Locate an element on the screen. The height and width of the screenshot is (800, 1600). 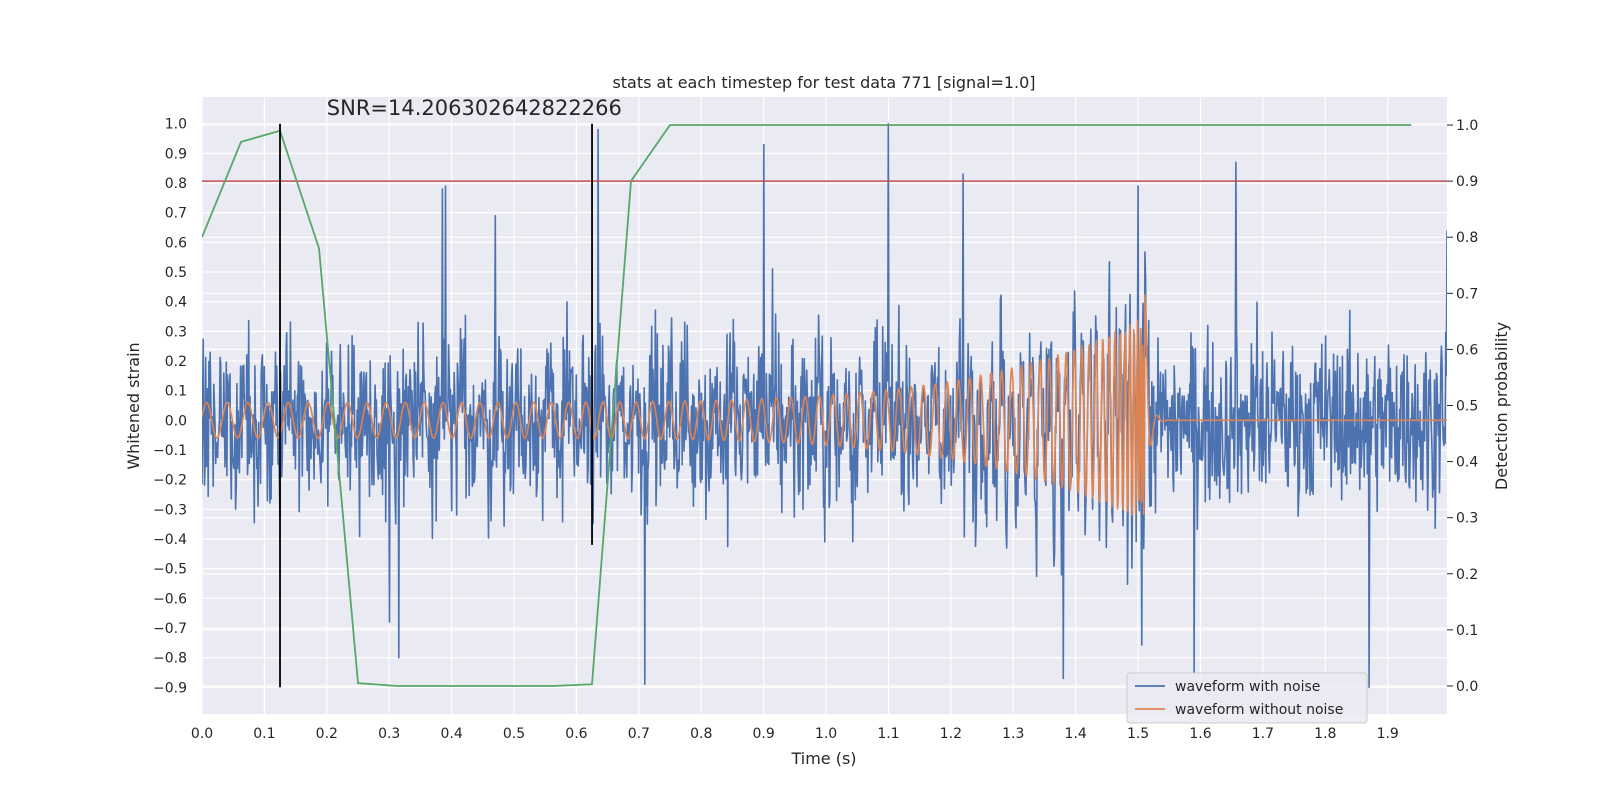
y-right-tick-label-1: 0.1 is located at coordinates (1467, 631).